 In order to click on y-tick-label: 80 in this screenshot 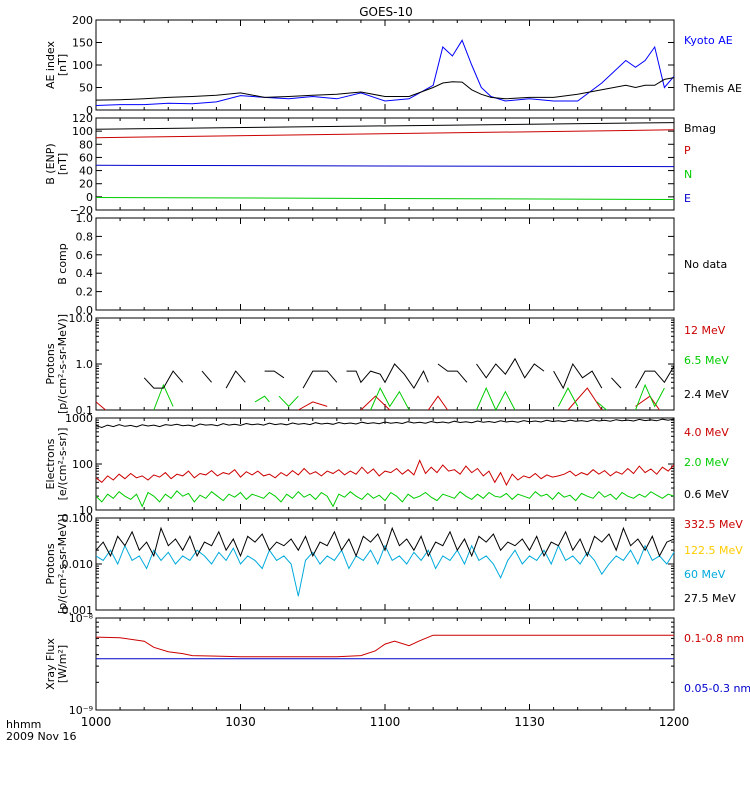, I will do `click(86, 144)`.